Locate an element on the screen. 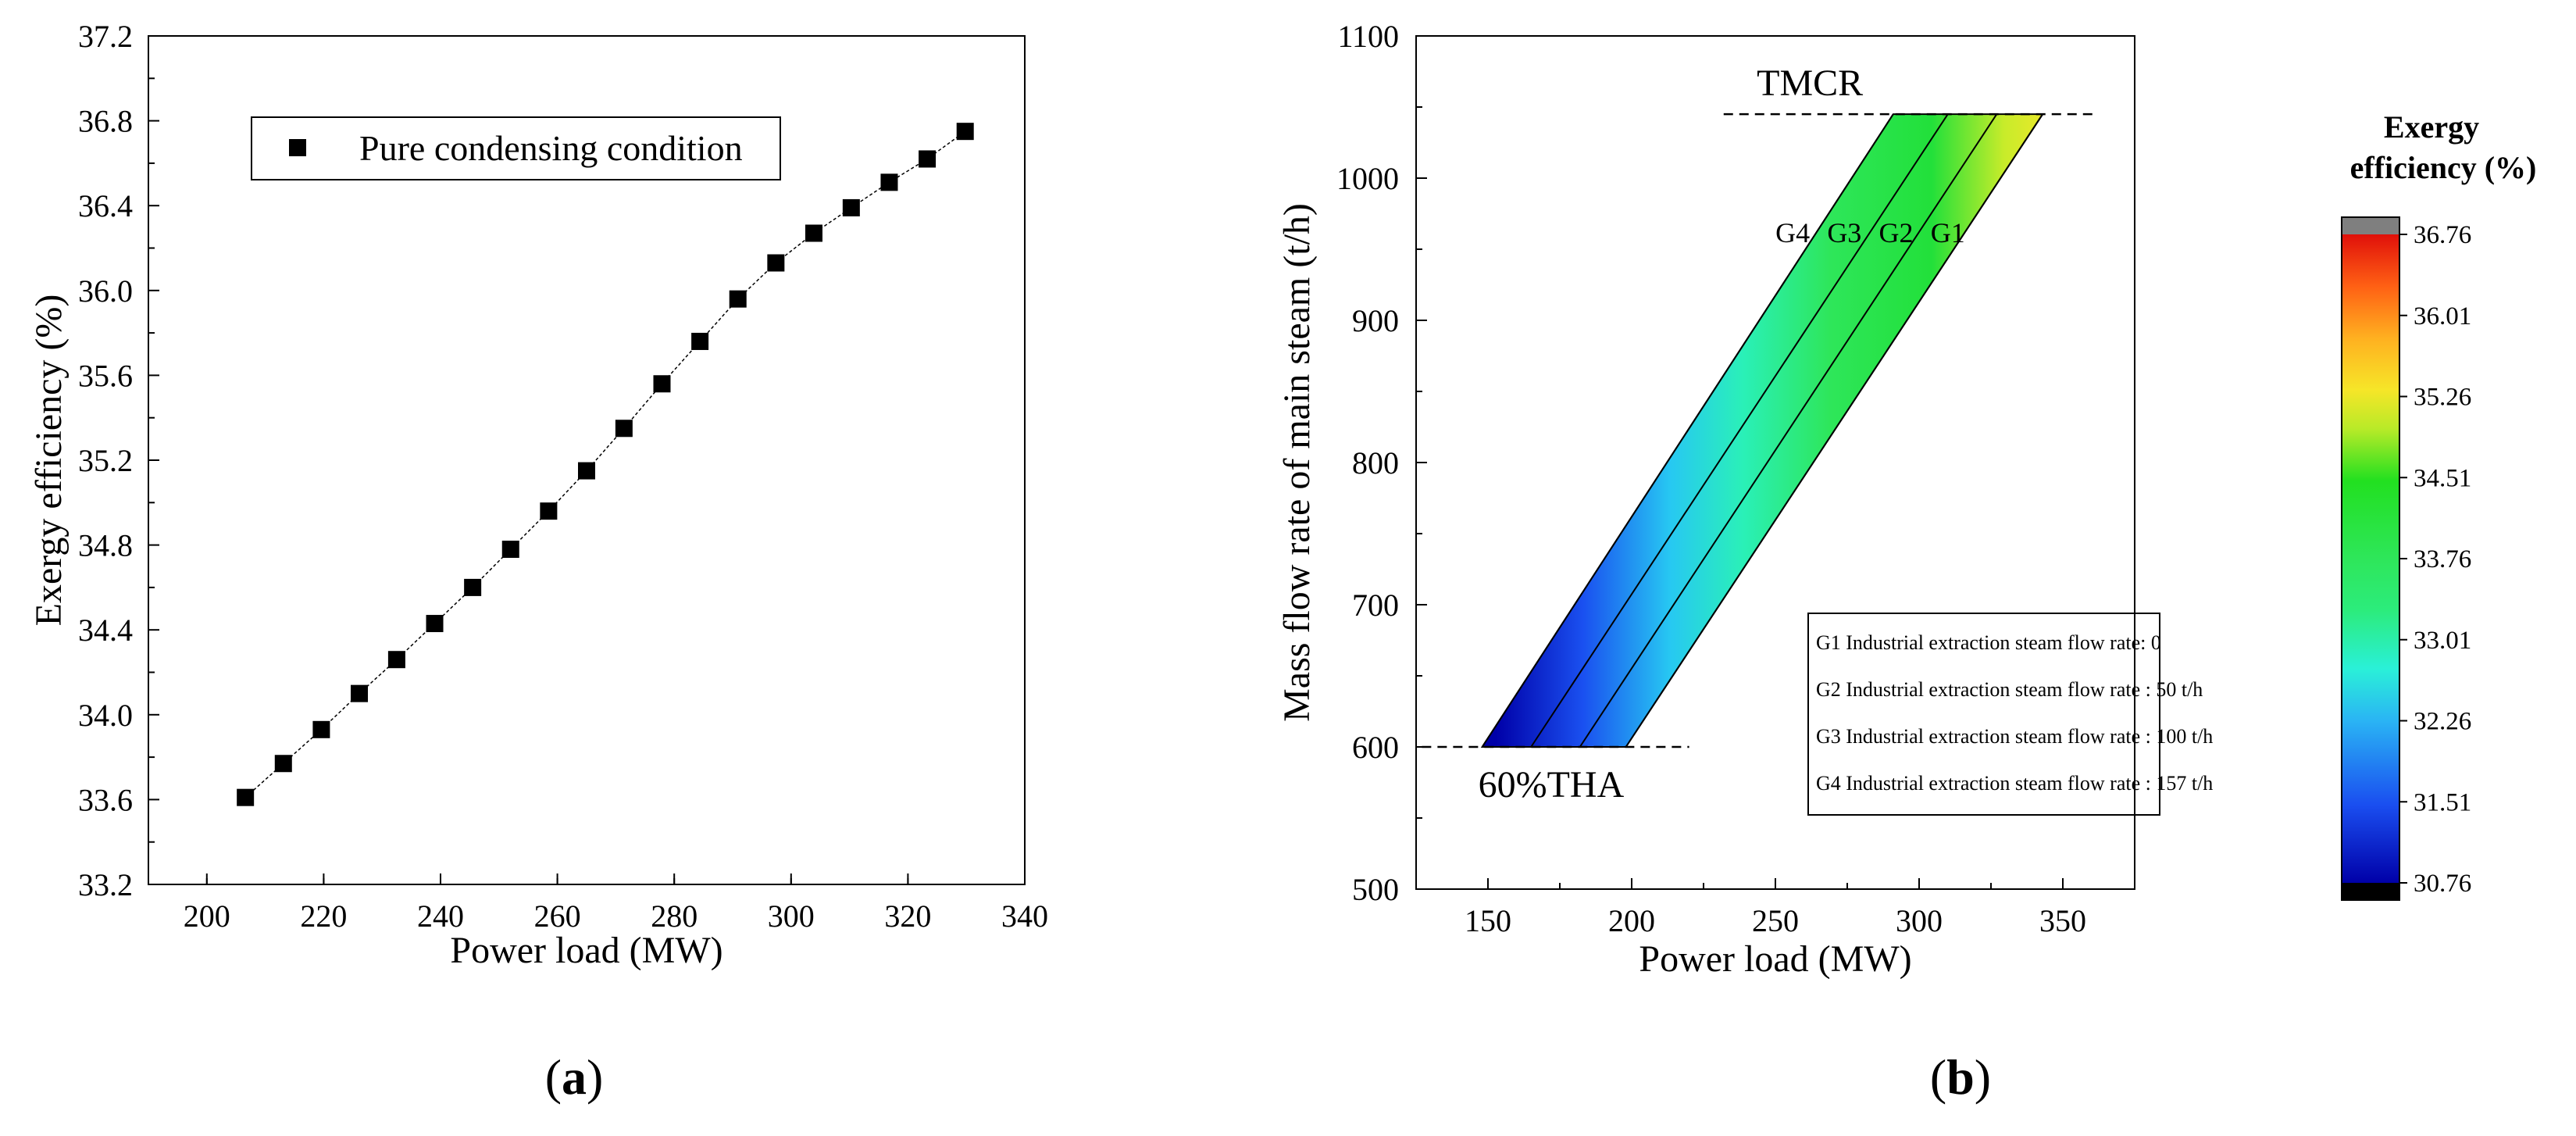 The image size is (2576, 1136). x-tick-label: 280 is located at coordinates (674, 916).